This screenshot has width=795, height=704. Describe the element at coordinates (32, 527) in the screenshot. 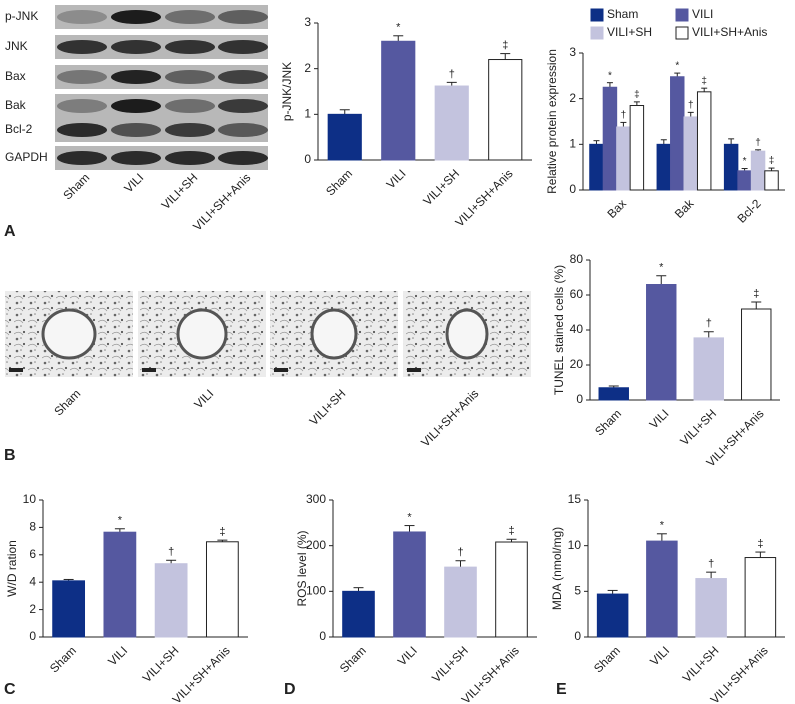

I see `y-tick-label: 8` at that location.